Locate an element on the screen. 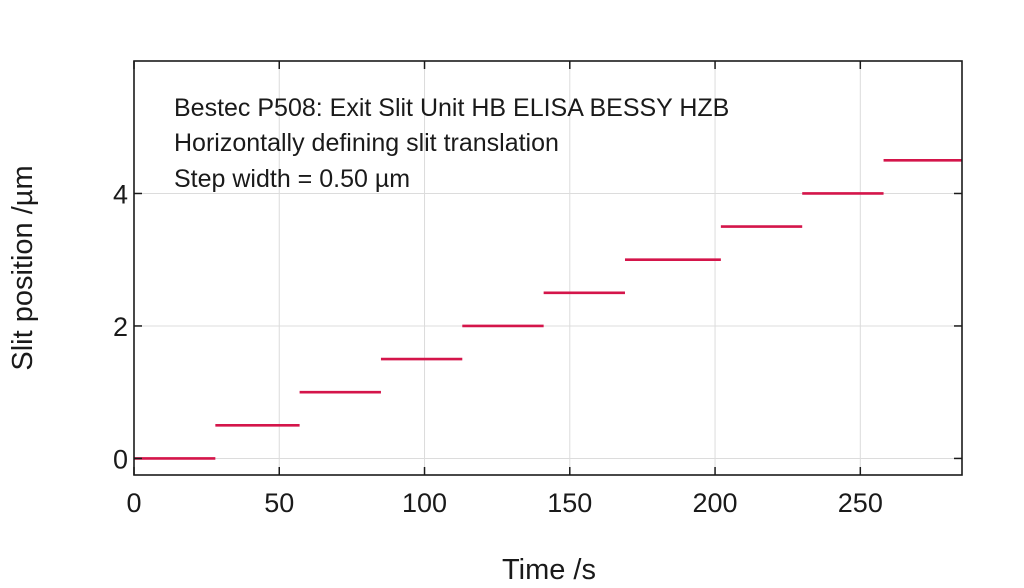 The height and width of the screenshot is (588, 1024). x-tick-label: 50 is located at coordinates (279, 503).